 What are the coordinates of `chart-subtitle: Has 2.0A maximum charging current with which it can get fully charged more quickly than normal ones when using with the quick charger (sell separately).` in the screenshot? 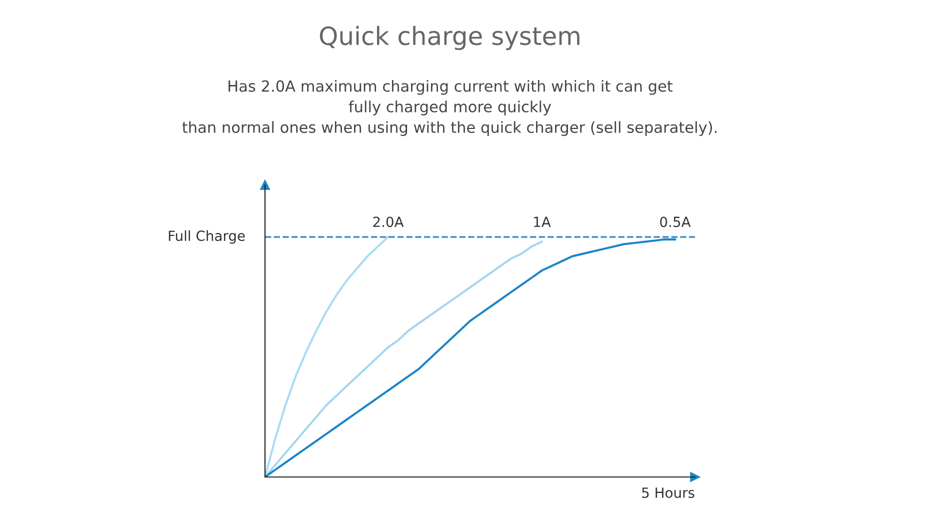 It's located at (449, 108).